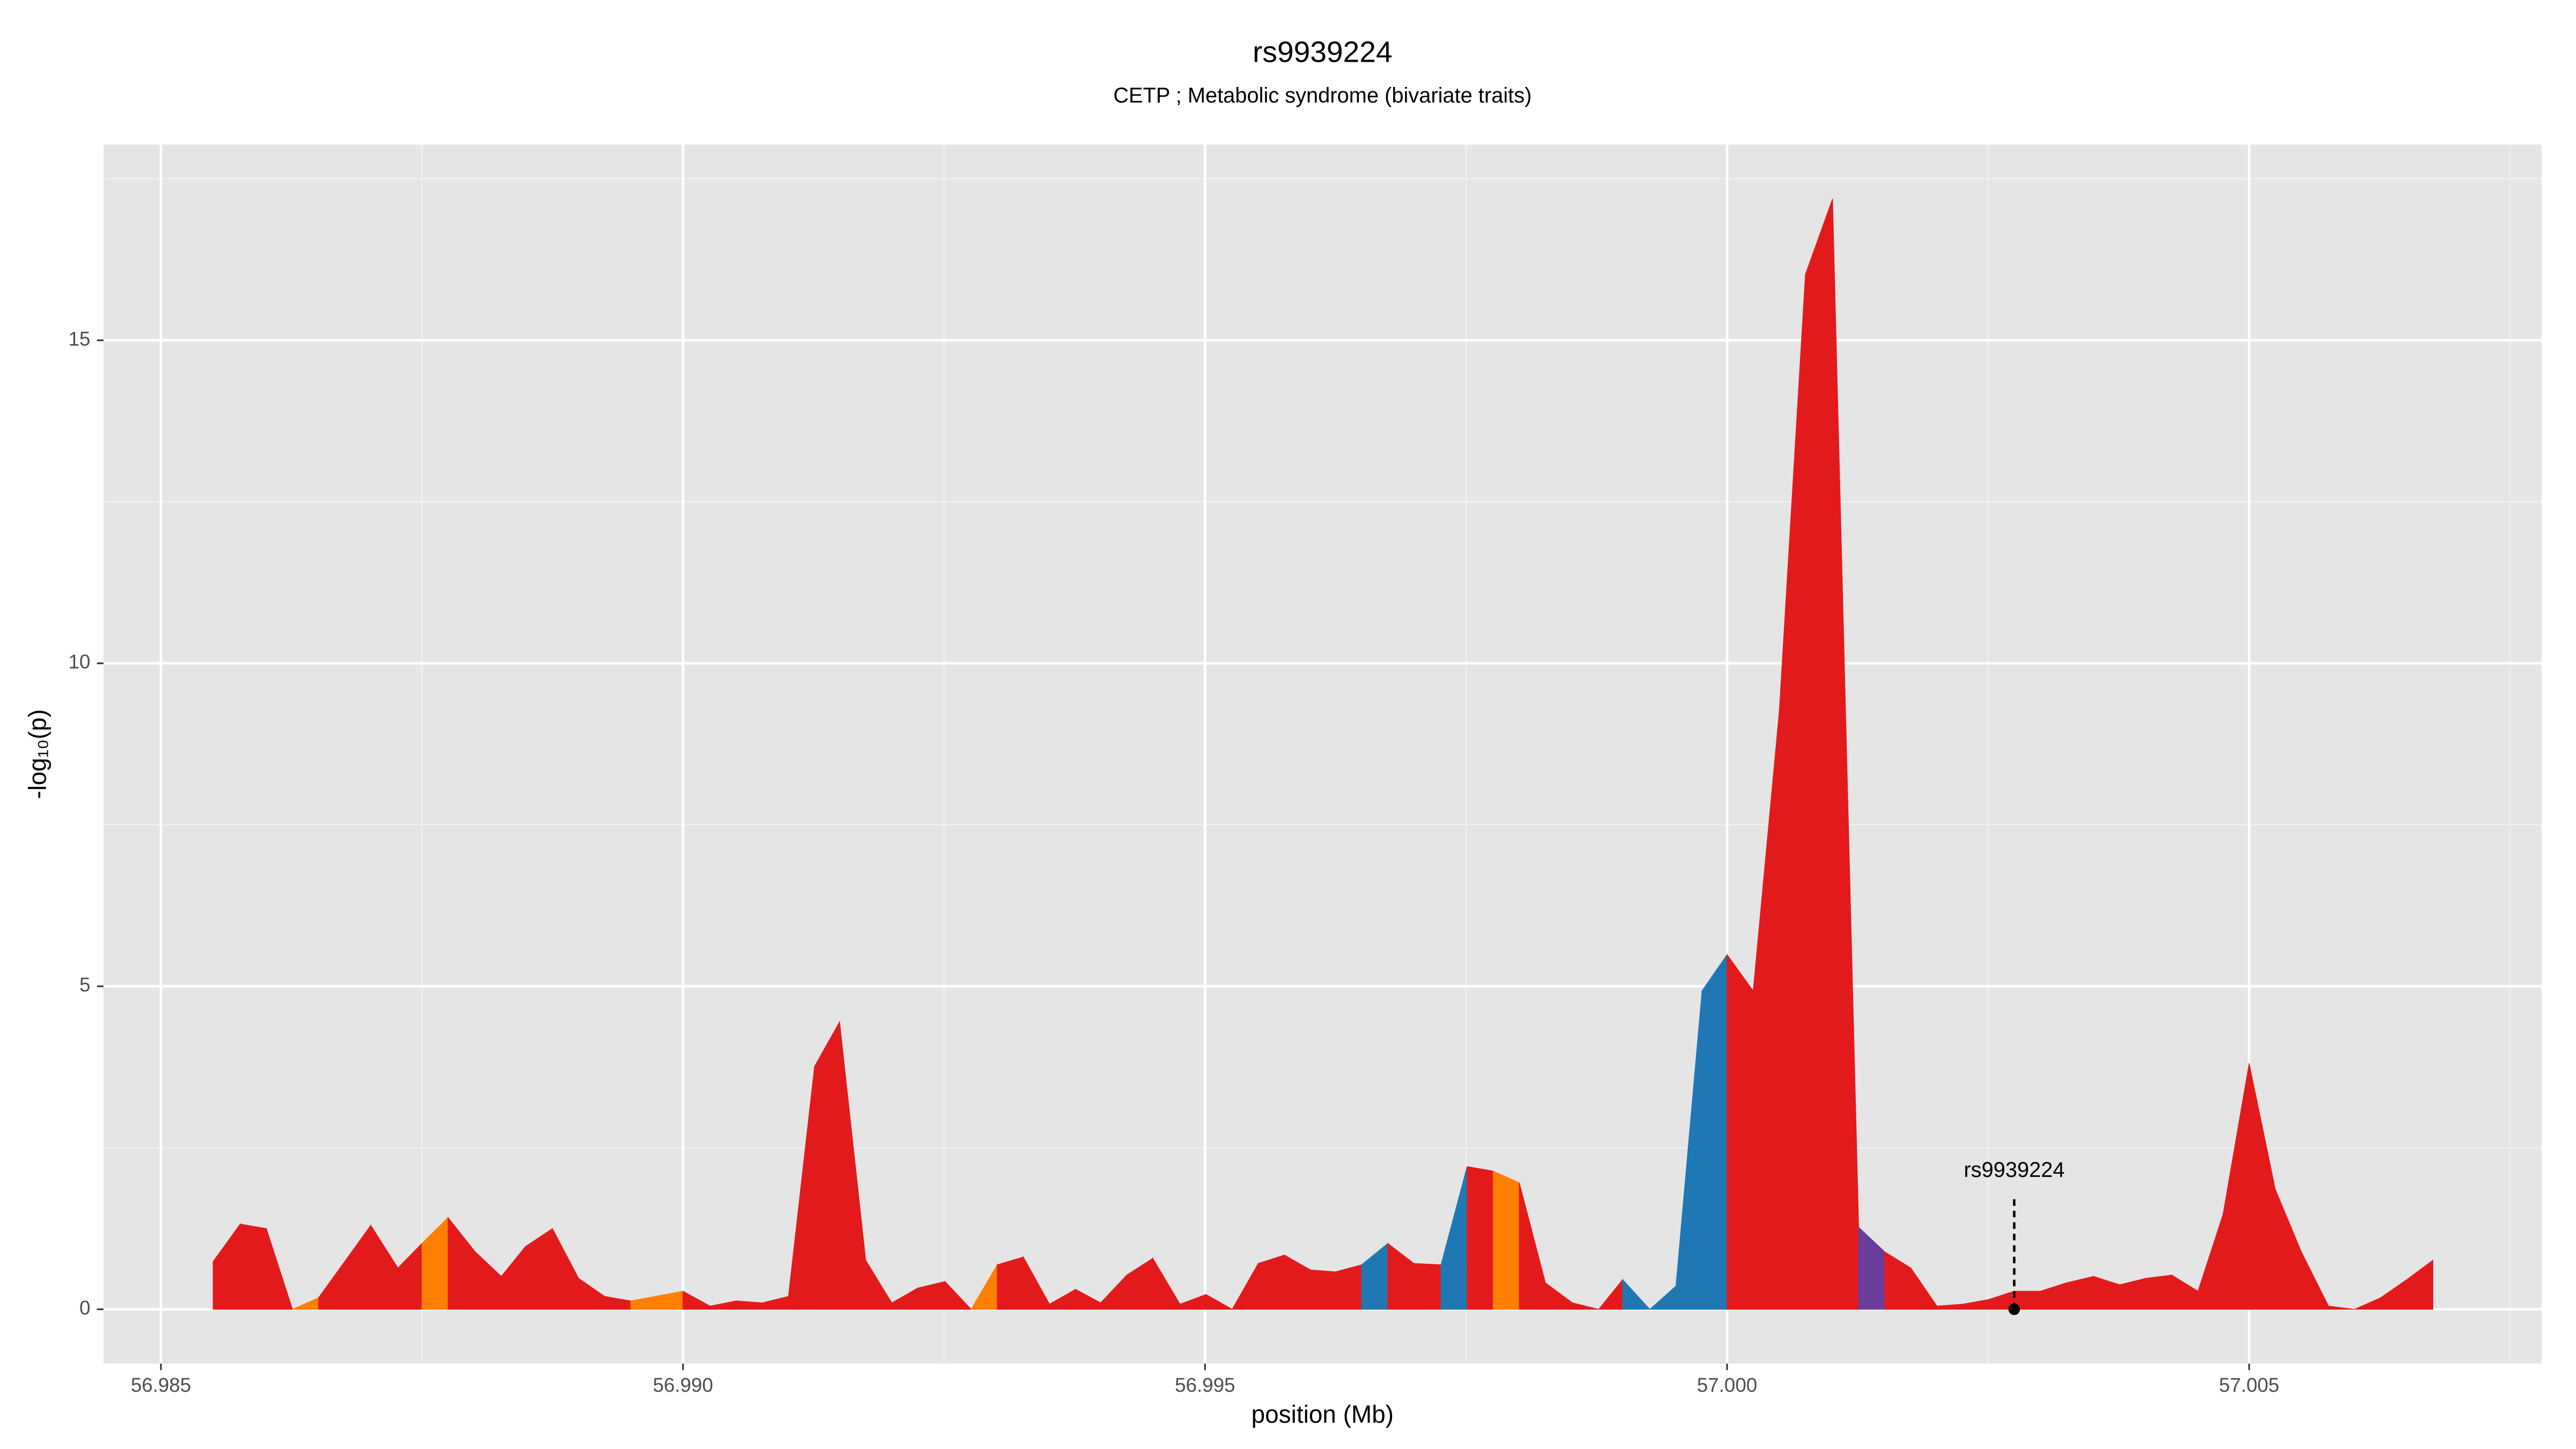 This screenshot has width=2576, height=1449. What do you see at coordinates (38, 754) in the screenshot?
I see `y-axis-title: -log₁₀(p)` at bounding box center [38, 754].